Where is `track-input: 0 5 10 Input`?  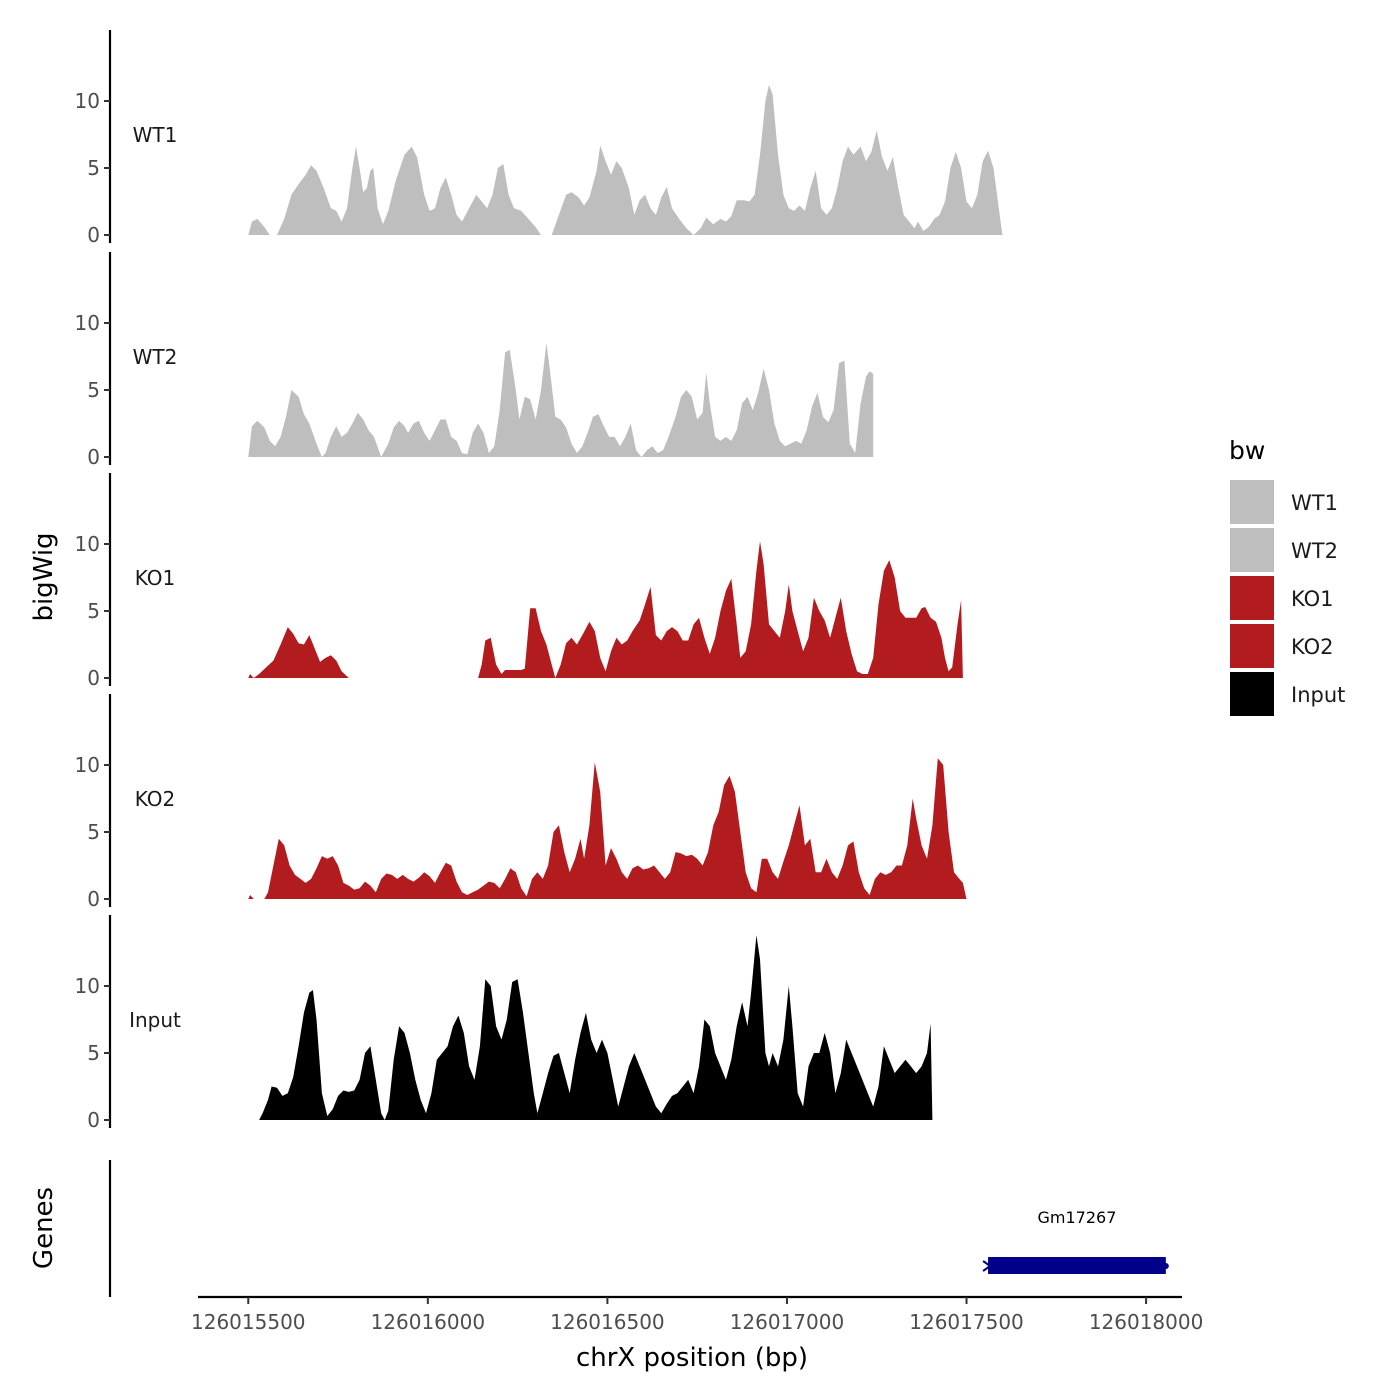
track-input: 0 5 10 Input is located at coordinates (504, 1023).